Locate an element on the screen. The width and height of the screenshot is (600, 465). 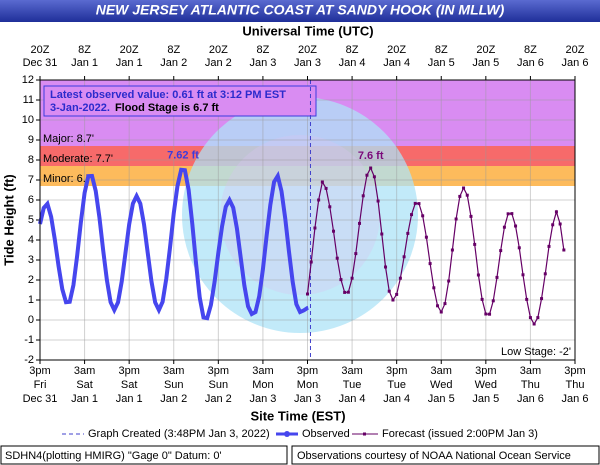
y-tick-label: -1 is located at coordinates (29, 340).